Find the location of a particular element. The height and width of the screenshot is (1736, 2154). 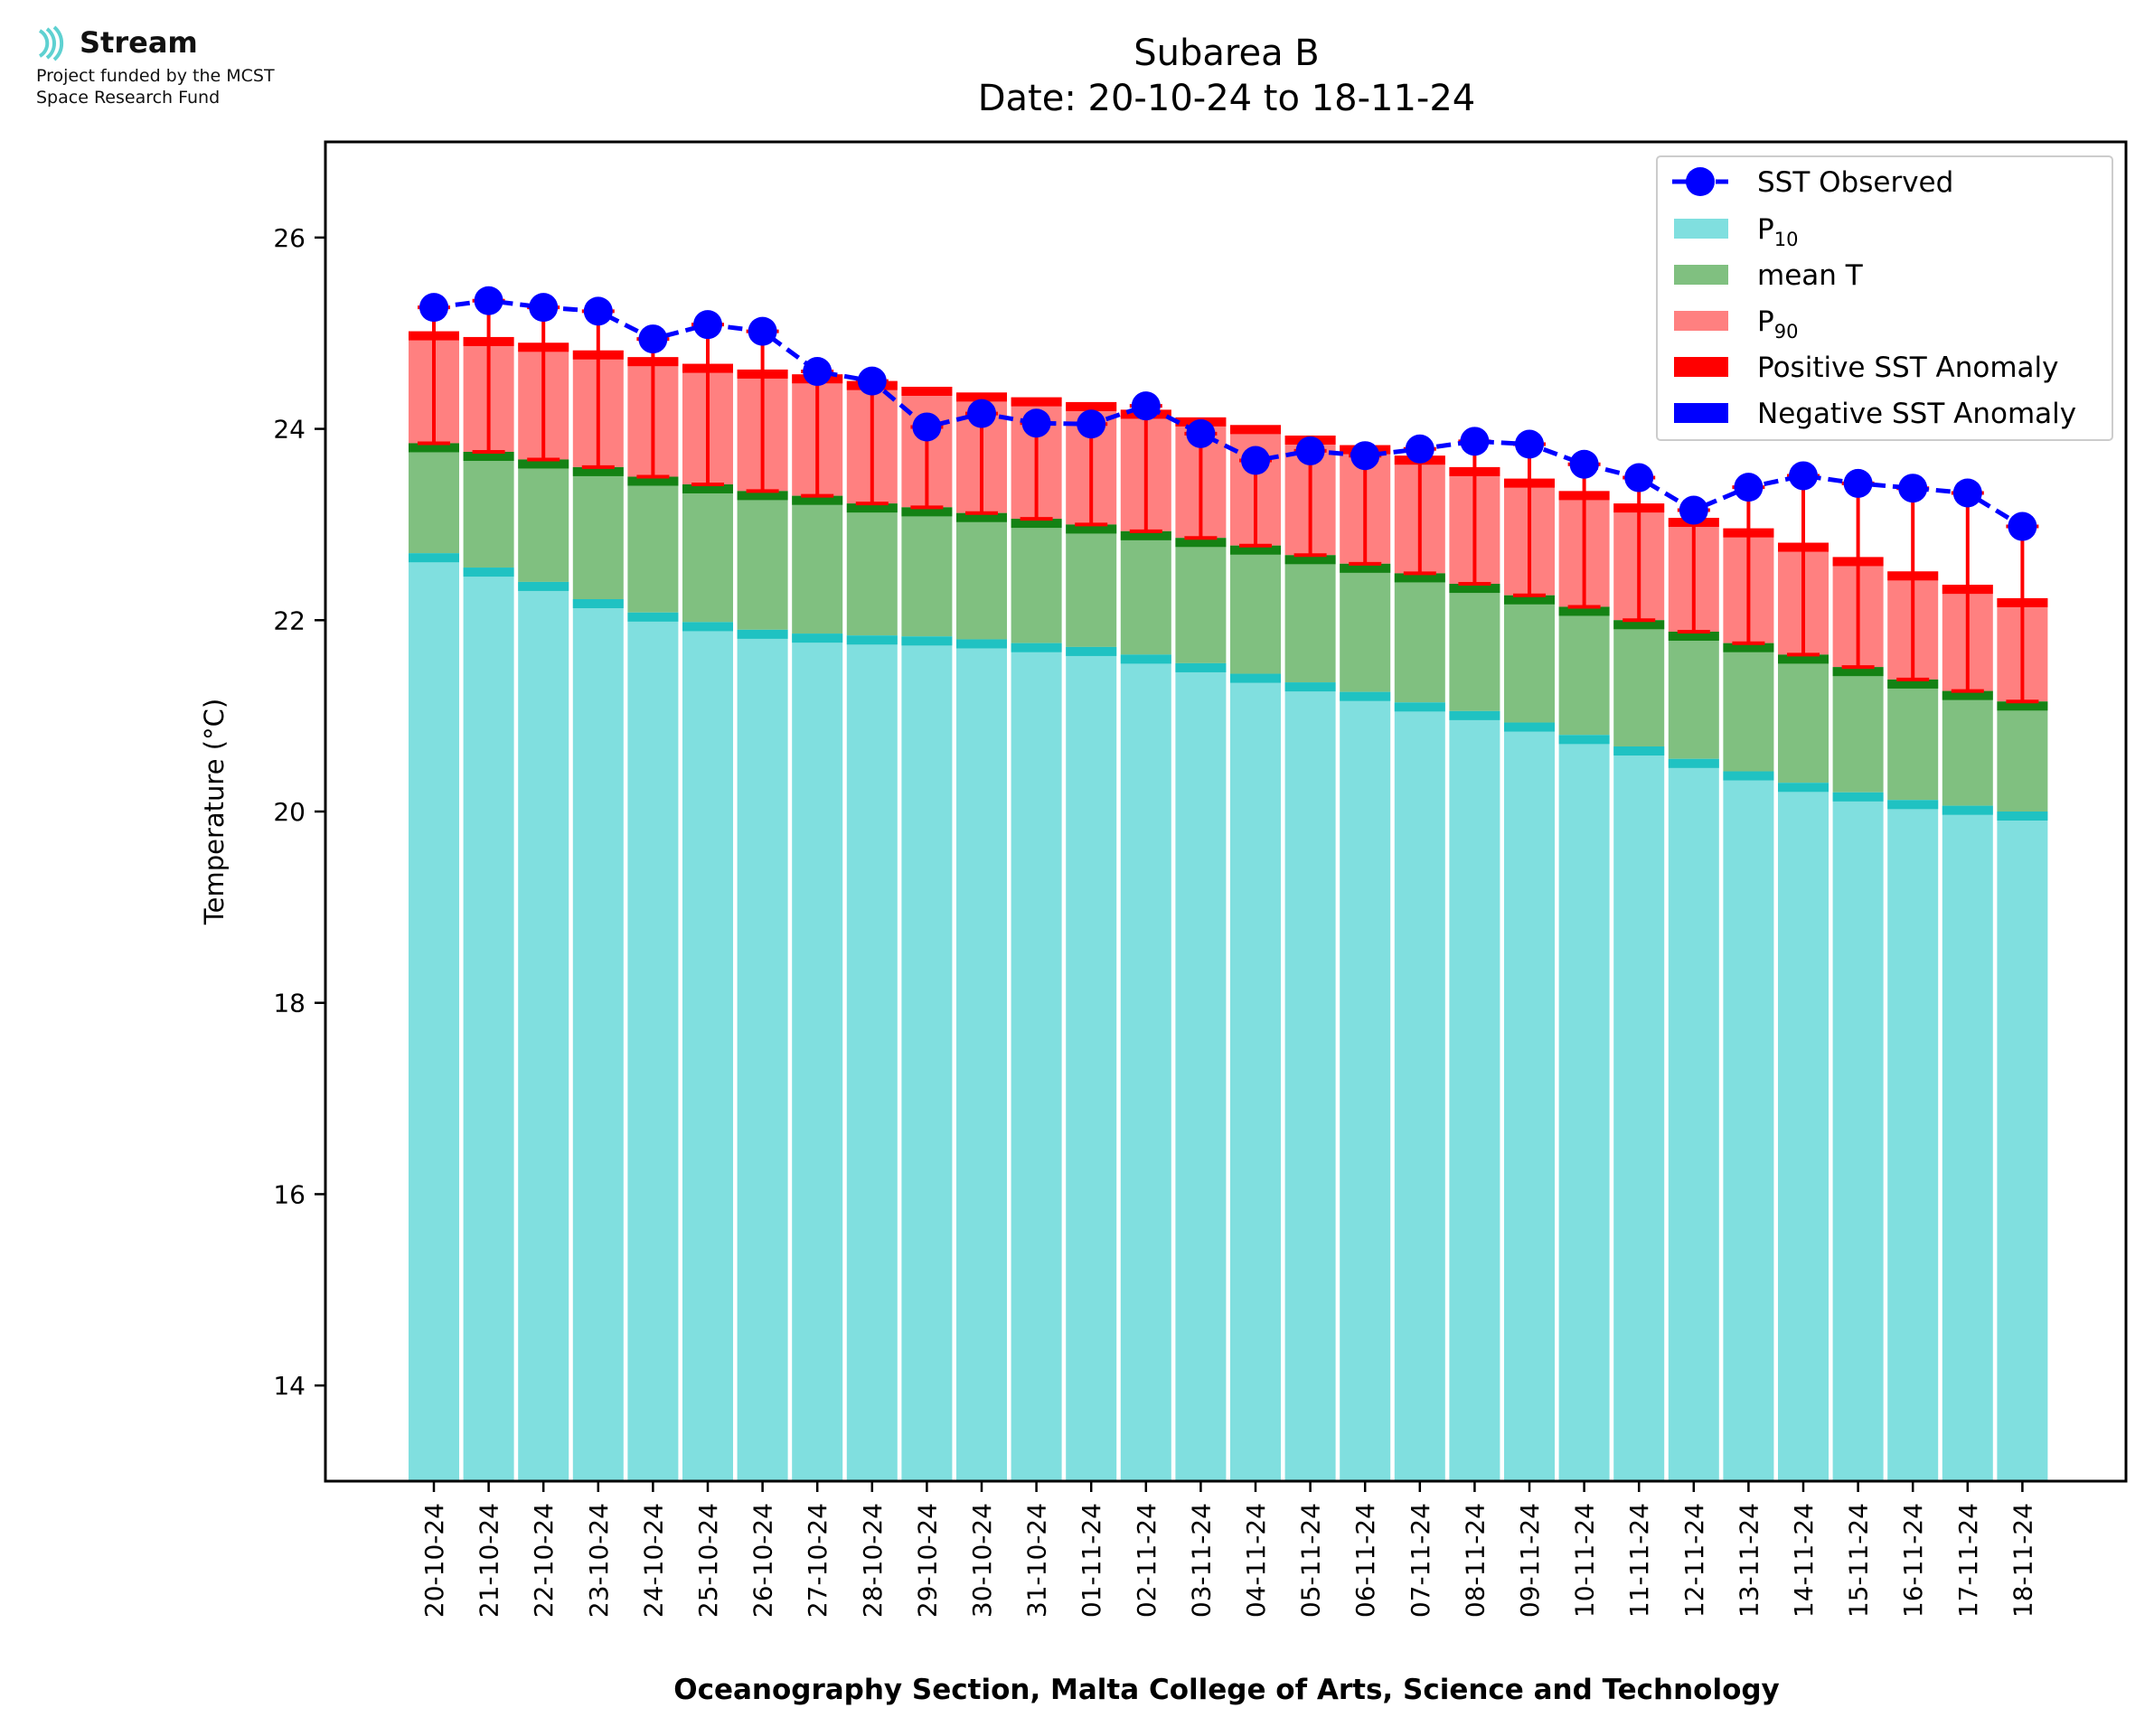

y-tick-label: 16 is located at coordinates (289, 1194).